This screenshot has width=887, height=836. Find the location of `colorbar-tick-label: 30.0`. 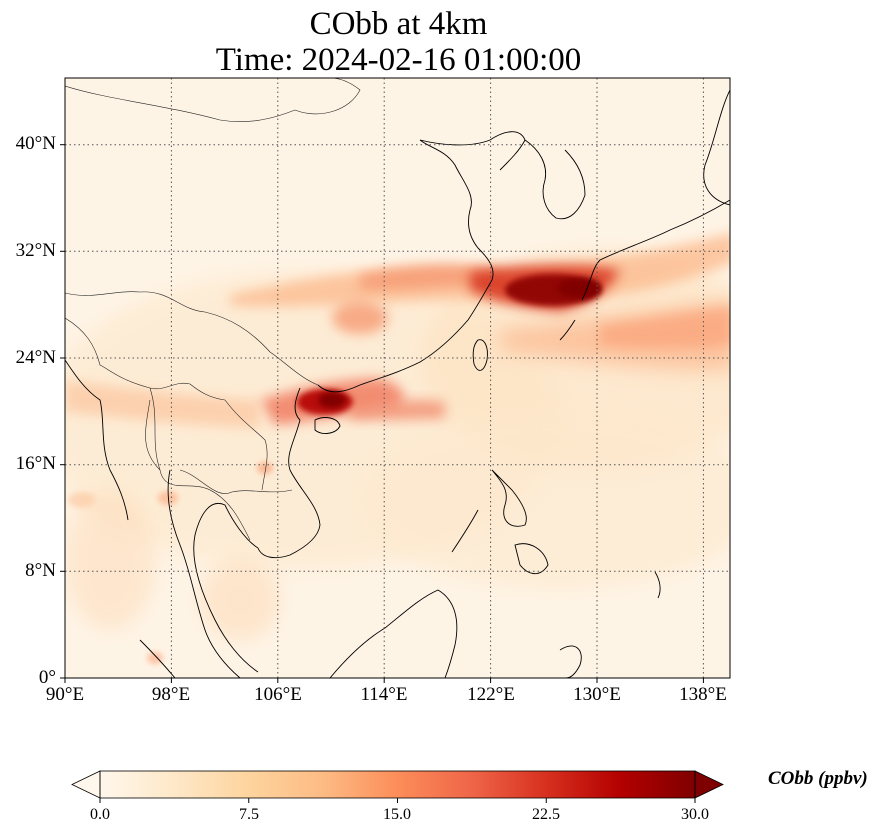

colorbar-tick-label: 30.0 is located at coordinates (695, 814).